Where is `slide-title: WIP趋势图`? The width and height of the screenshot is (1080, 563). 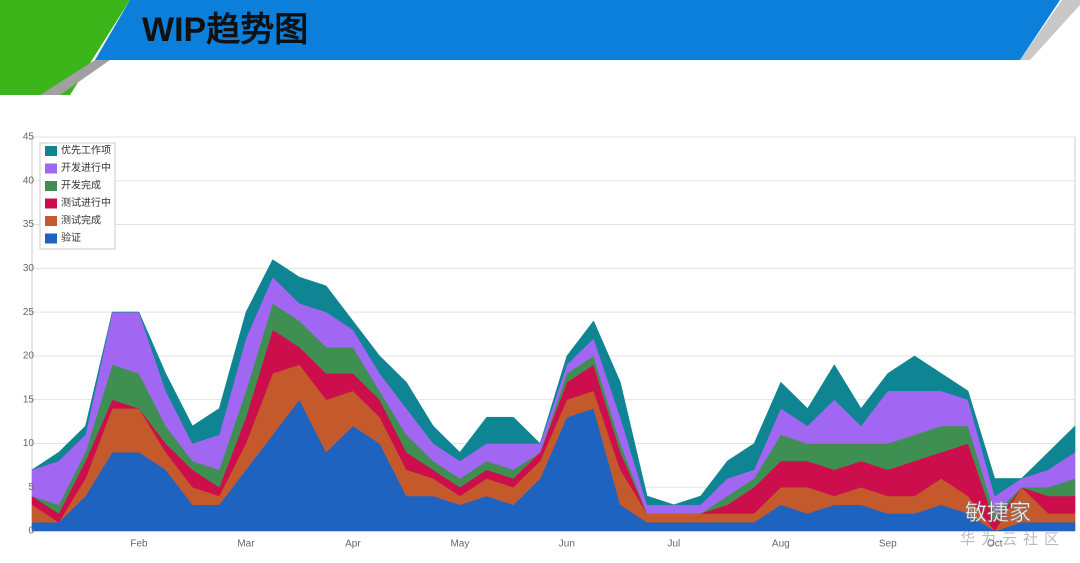
slide-title: WIP趋势图 is located at coordinates (225, 30).